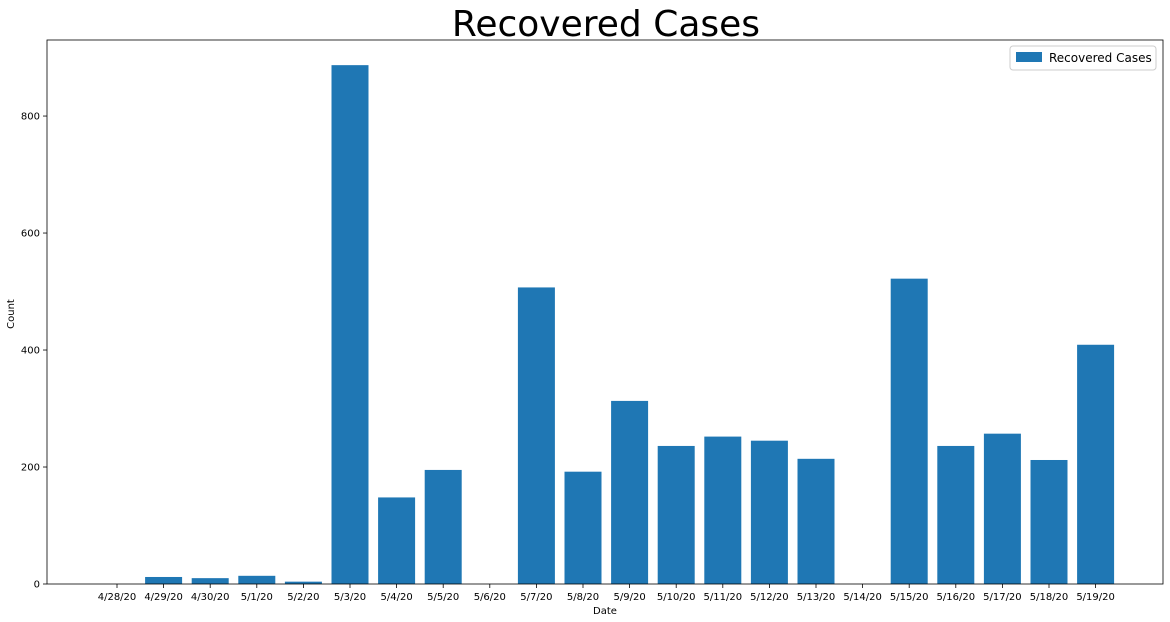 Image resolution: width=1170 pixels, height=622 pixels. What do you see at coordinates (303, 582) in the screenshot?
I see `bar-5/2/20` at bounding box center [303, 582].